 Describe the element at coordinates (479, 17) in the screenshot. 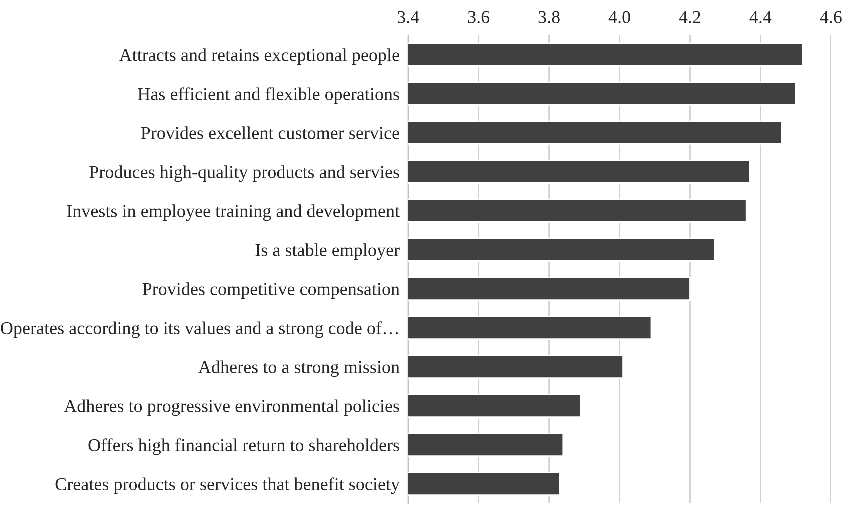

I see `x-tick-label: 3.6` at that location.